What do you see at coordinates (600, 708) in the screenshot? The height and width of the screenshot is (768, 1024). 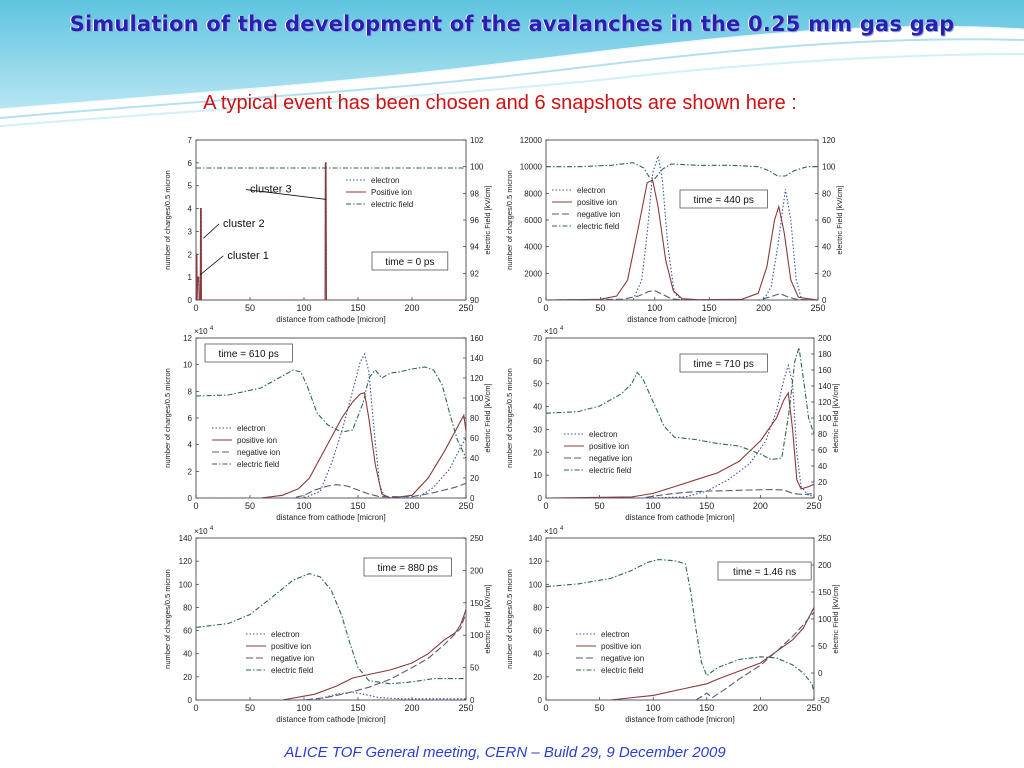 I see `x-tick-label: 50` at bounding box center [600, 708].